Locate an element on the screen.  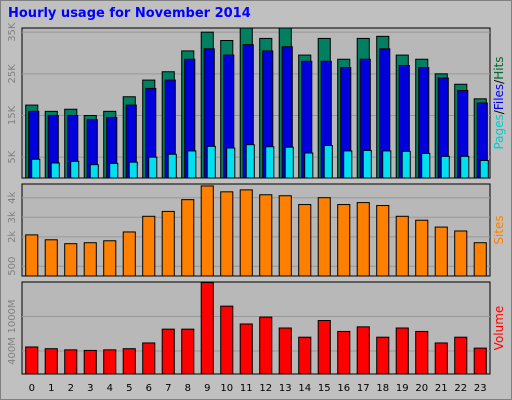
hour-tick-label: 16 is located at coordinates (343, 388).